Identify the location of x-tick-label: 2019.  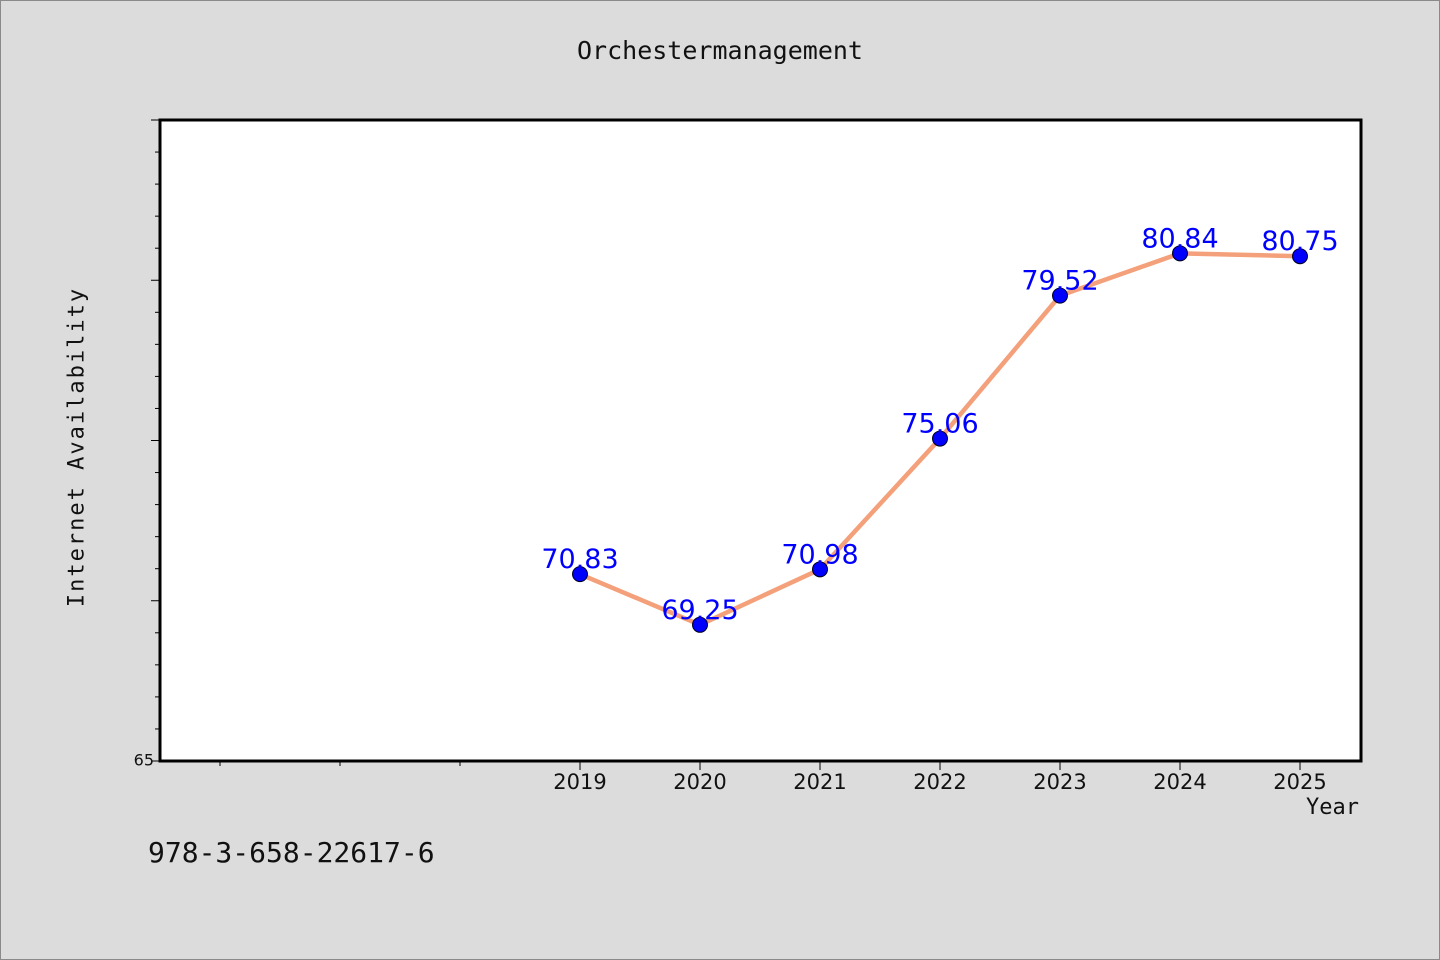
(579, 782).